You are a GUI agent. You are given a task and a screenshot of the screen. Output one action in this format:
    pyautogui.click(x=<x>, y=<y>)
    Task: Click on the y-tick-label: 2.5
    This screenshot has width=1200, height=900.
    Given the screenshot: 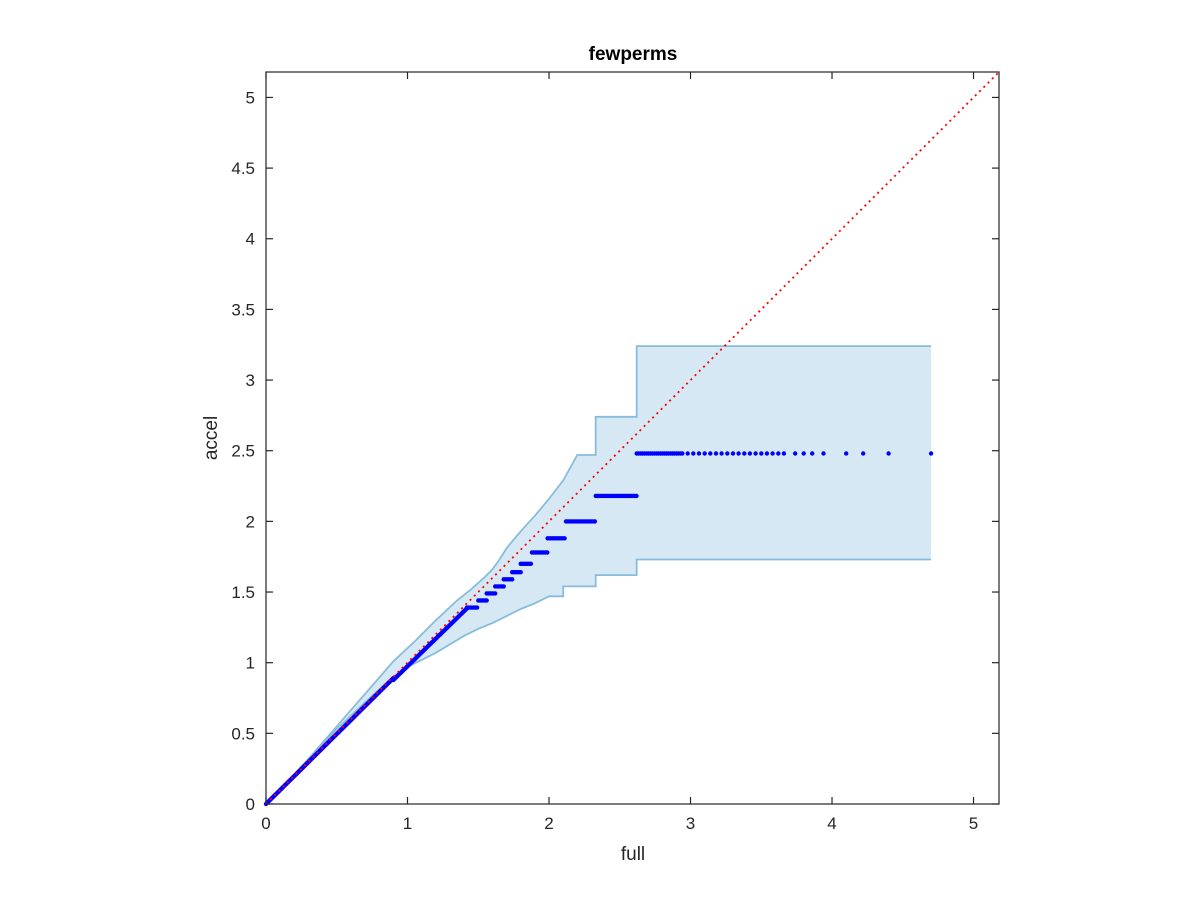 What is the action you would take?
    pyautogui.click(x=243, y=451)
    